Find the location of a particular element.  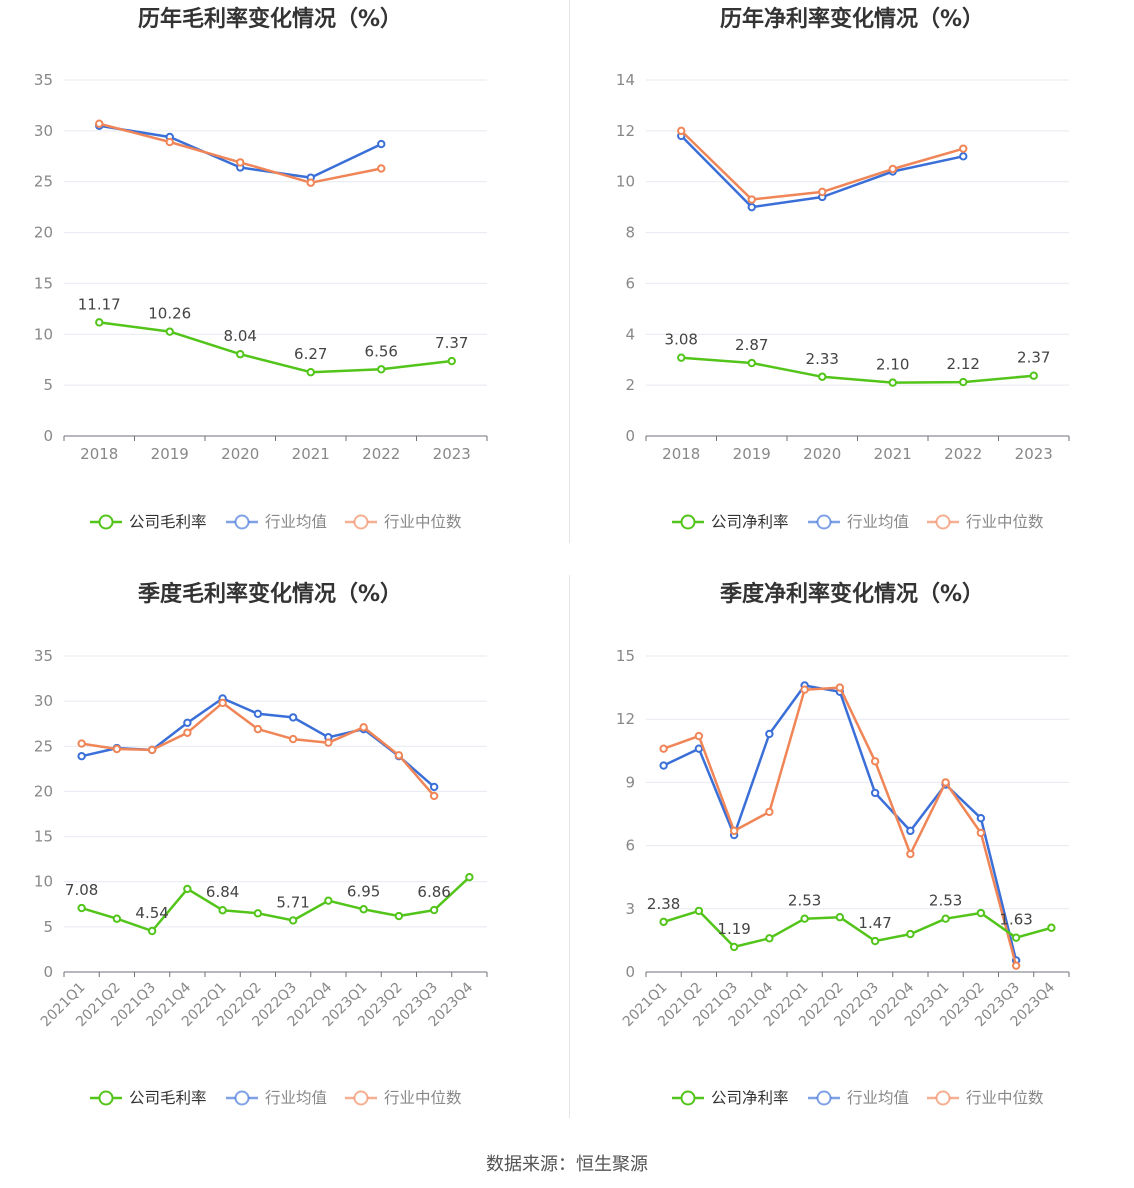

x-tick-label: 2020 is located at coordinates (240, 454).